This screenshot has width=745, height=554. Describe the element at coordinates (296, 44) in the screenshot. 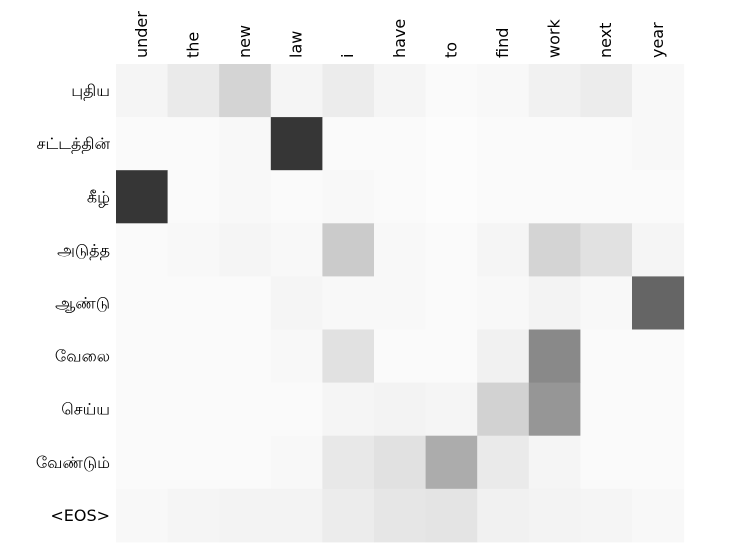

I see `x-tick-label: law` at that location.